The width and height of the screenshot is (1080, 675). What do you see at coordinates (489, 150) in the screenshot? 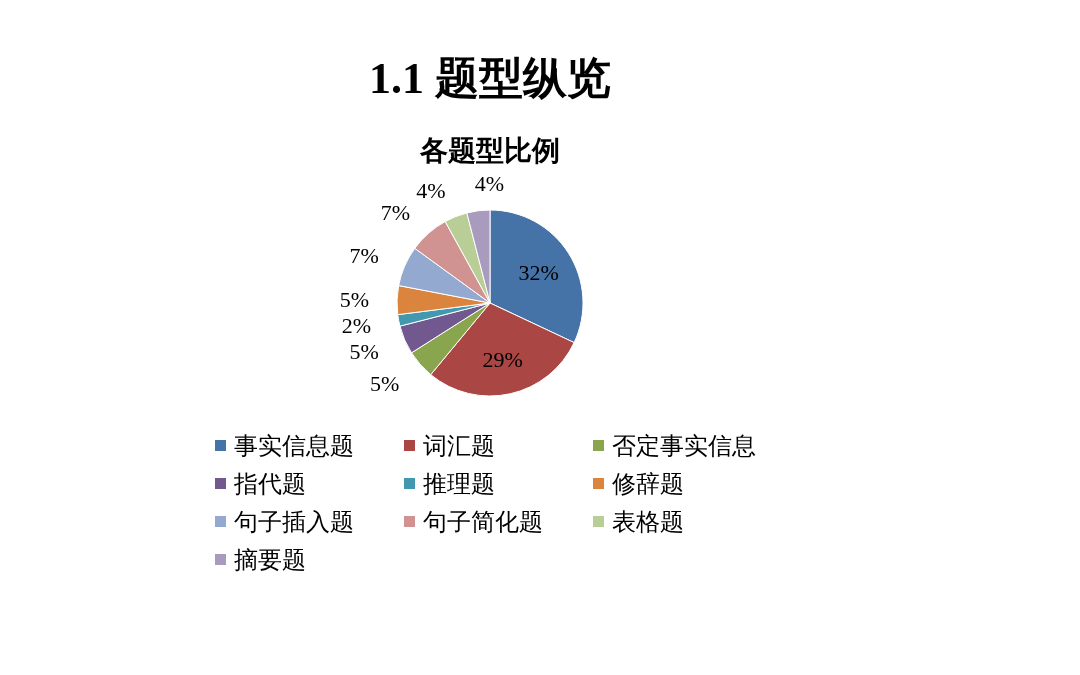
I see `chart-subtitle: 各题型比例` at bounding box center [489, 150].